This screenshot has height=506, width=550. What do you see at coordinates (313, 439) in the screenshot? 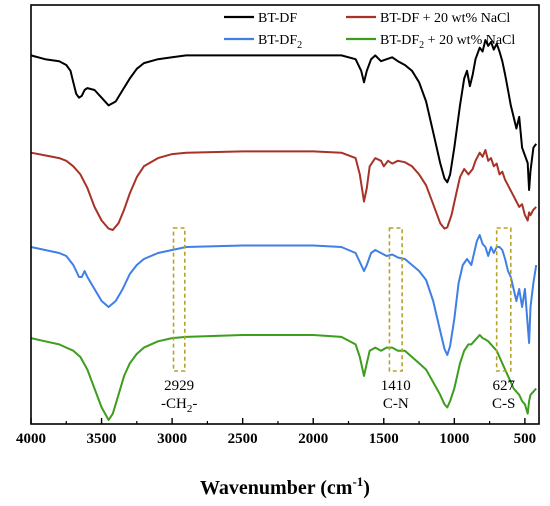
I see `x-tick-label: 2000` at bounding box center [313, 439].